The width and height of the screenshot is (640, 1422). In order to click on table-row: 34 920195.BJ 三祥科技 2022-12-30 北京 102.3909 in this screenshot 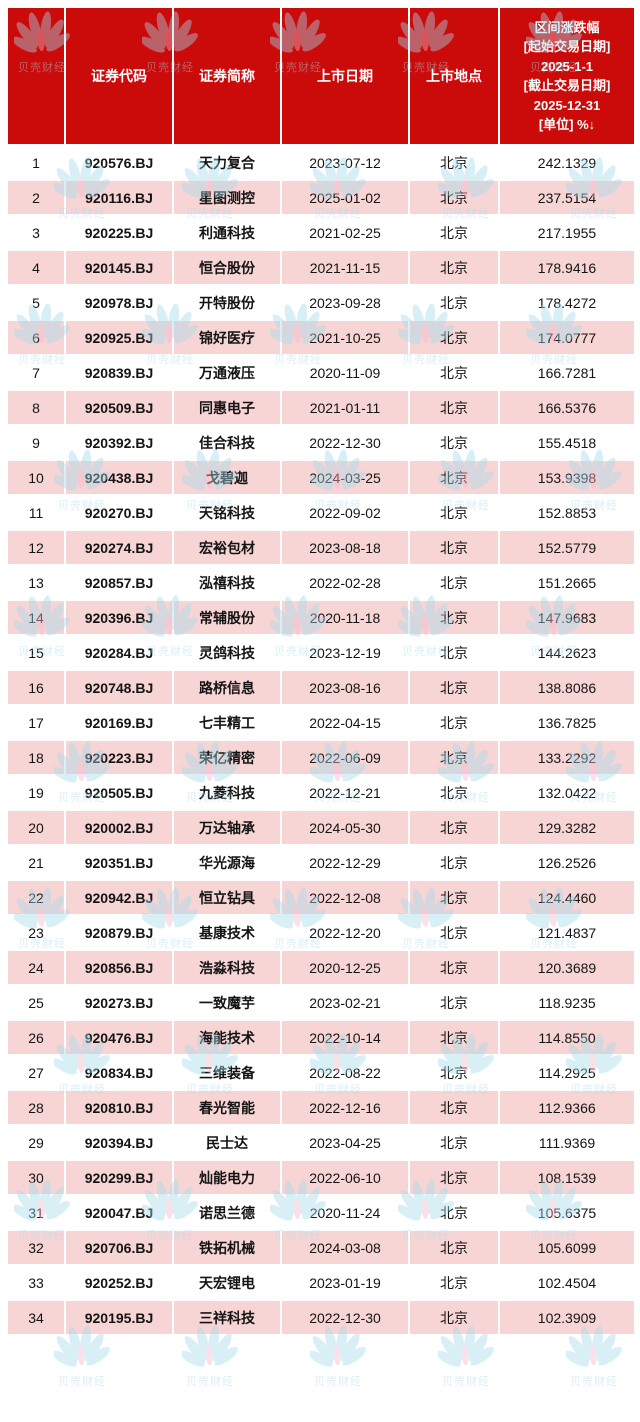, I will do `click(321, 1317)`.